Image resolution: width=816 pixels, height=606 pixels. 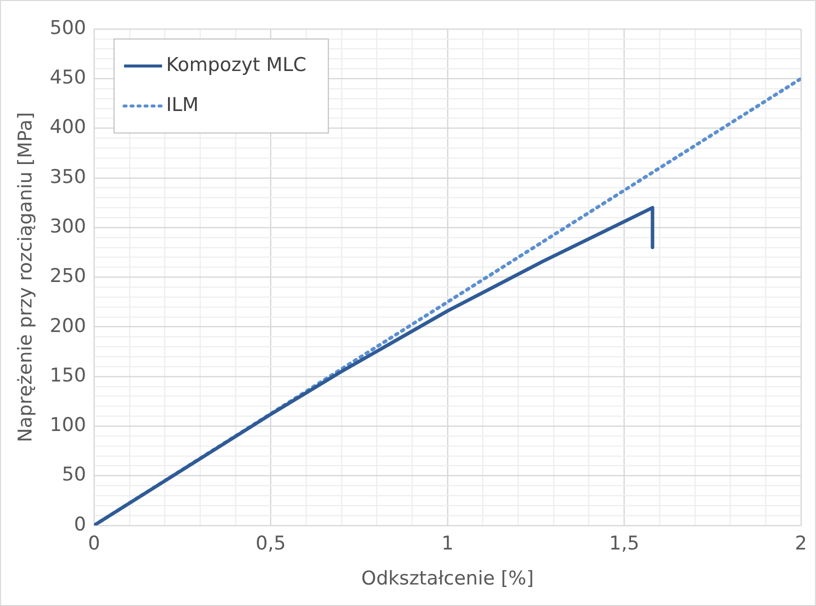 What do you see at coordinates (624, 543) in the screenshot?
I see `x-tick-label: 1,5` at bounding box center [624, 543].